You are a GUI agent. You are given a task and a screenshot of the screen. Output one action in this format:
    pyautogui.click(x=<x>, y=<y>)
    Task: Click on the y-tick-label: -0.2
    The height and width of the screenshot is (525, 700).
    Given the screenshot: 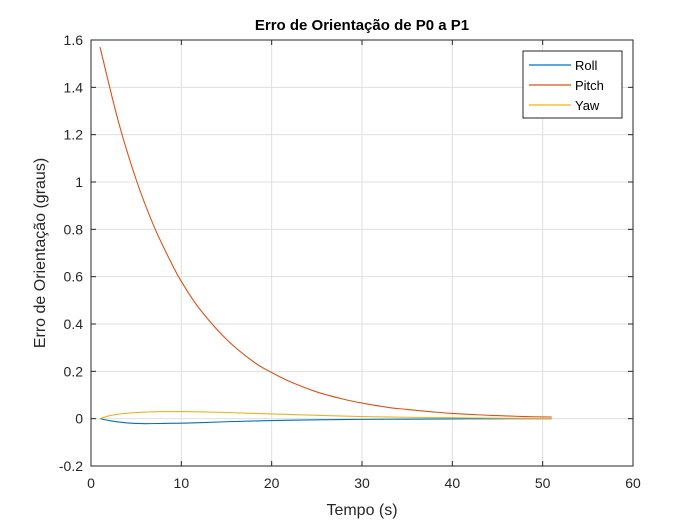 What is the action you would take?
    pyautogui.click(x=71, y=466)
    